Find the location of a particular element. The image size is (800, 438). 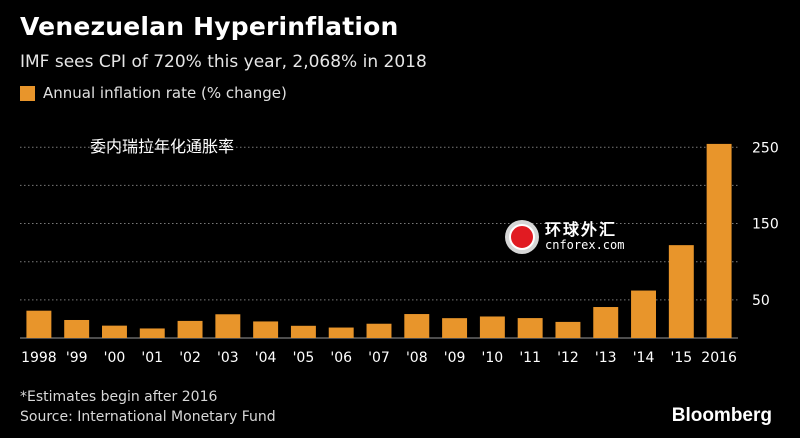

x-tick-label: '01 is located at coordinates (152, 358).